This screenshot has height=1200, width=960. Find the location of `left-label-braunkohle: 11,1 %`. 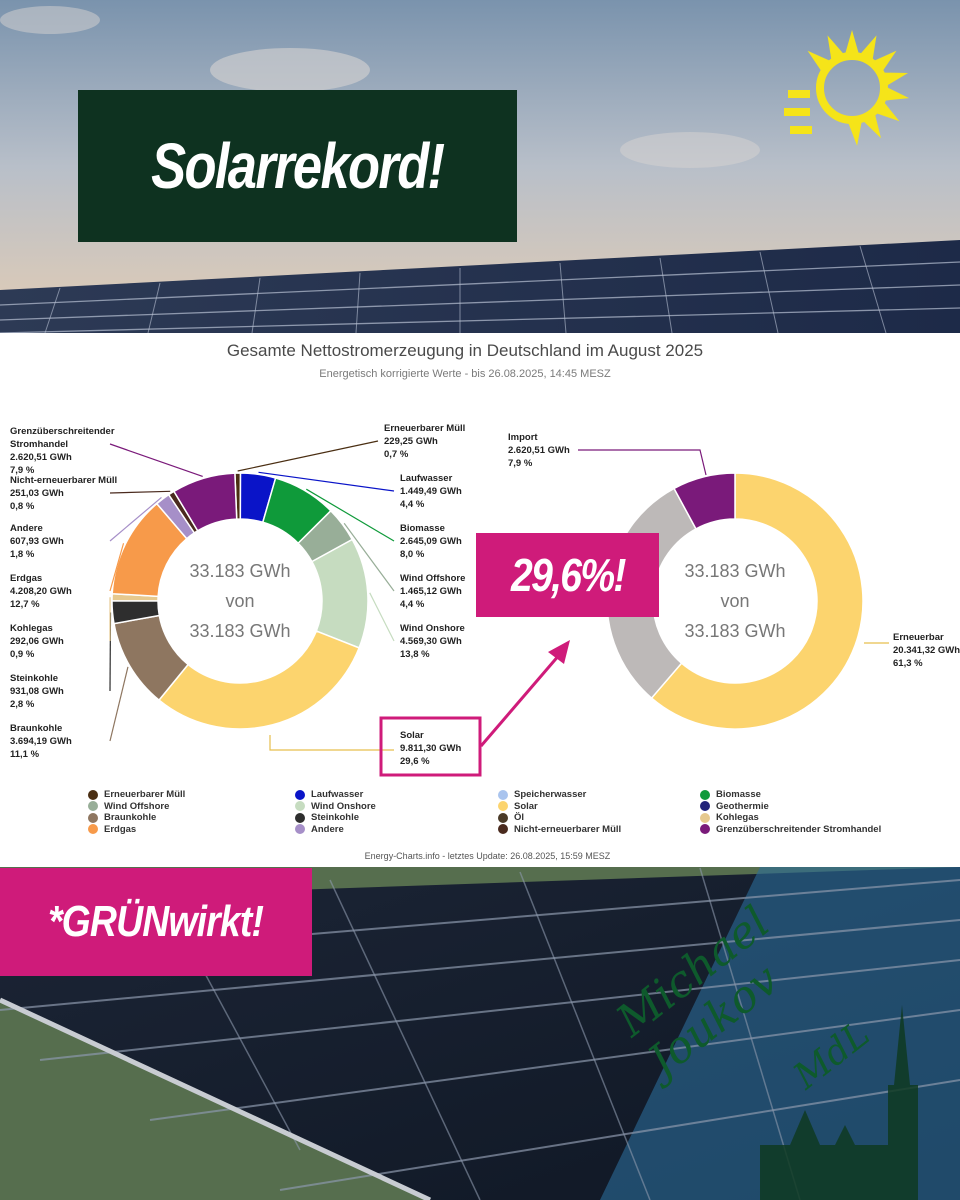

left-label-braunkohle: 11,1 % is located at coordinates (25, 754).